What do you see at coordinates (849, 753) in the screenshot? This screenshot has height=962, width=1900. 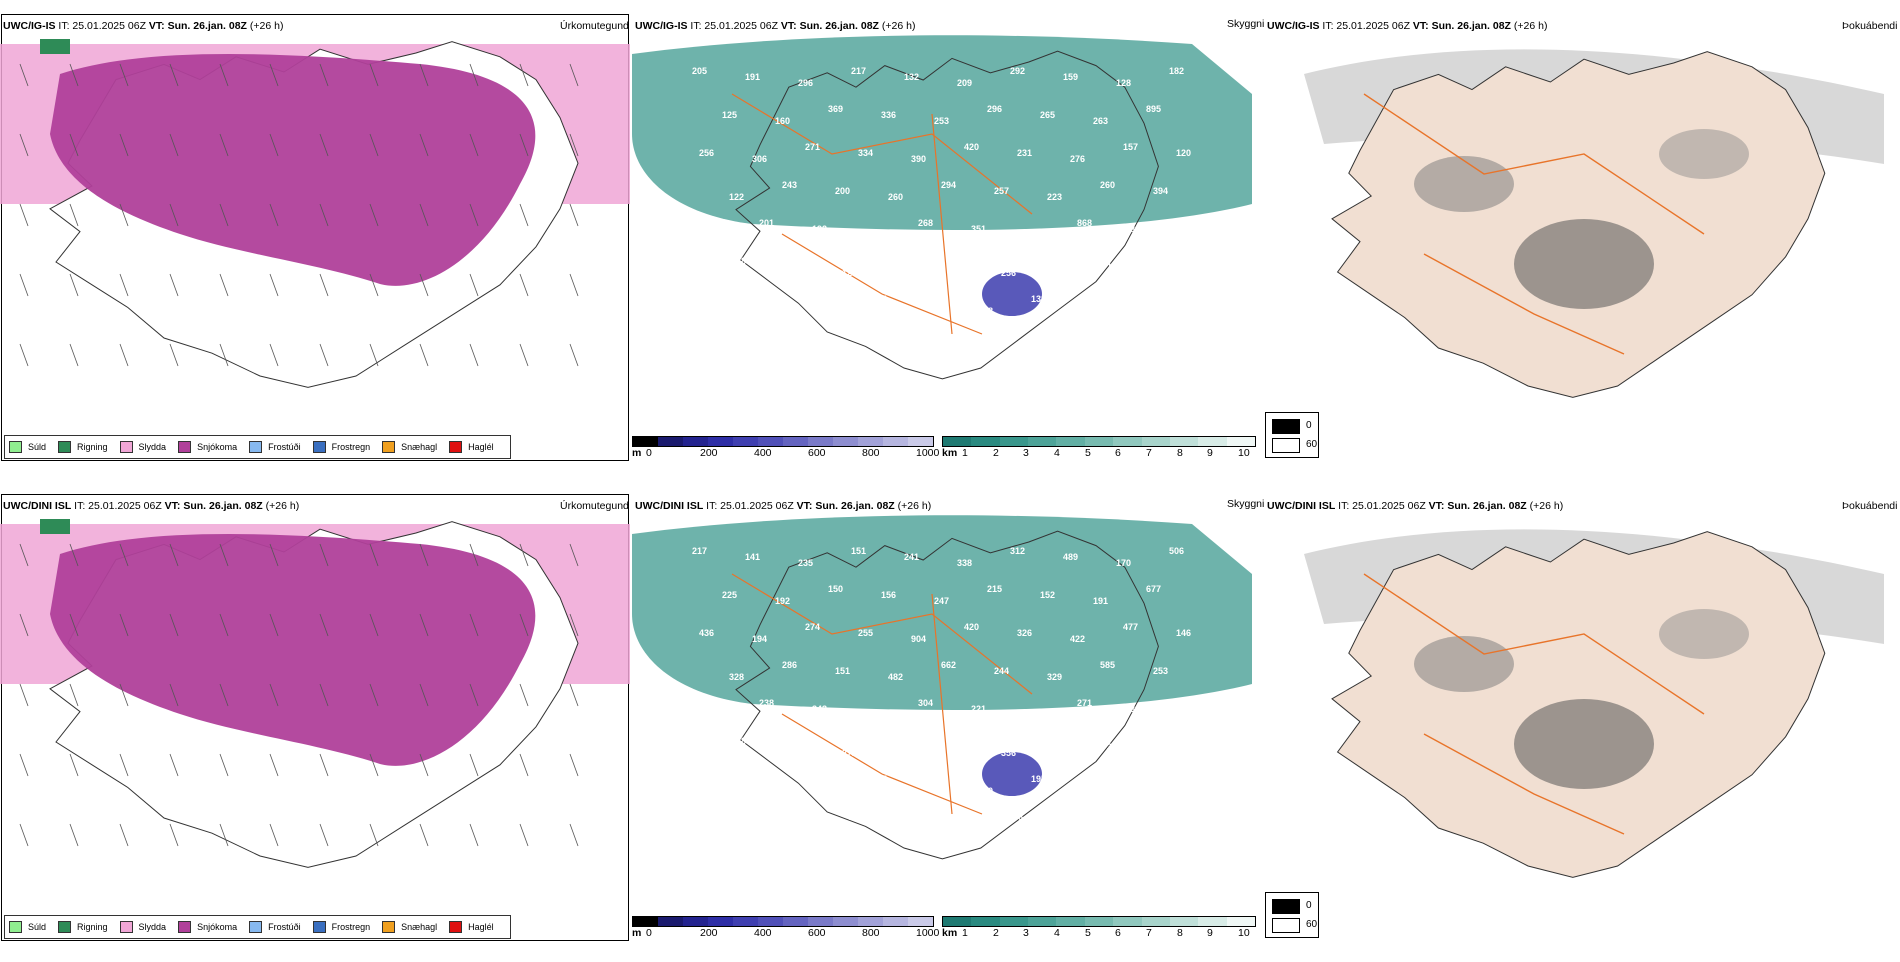 I see `ceiling-value: 272` at bounding box center [849, 753].